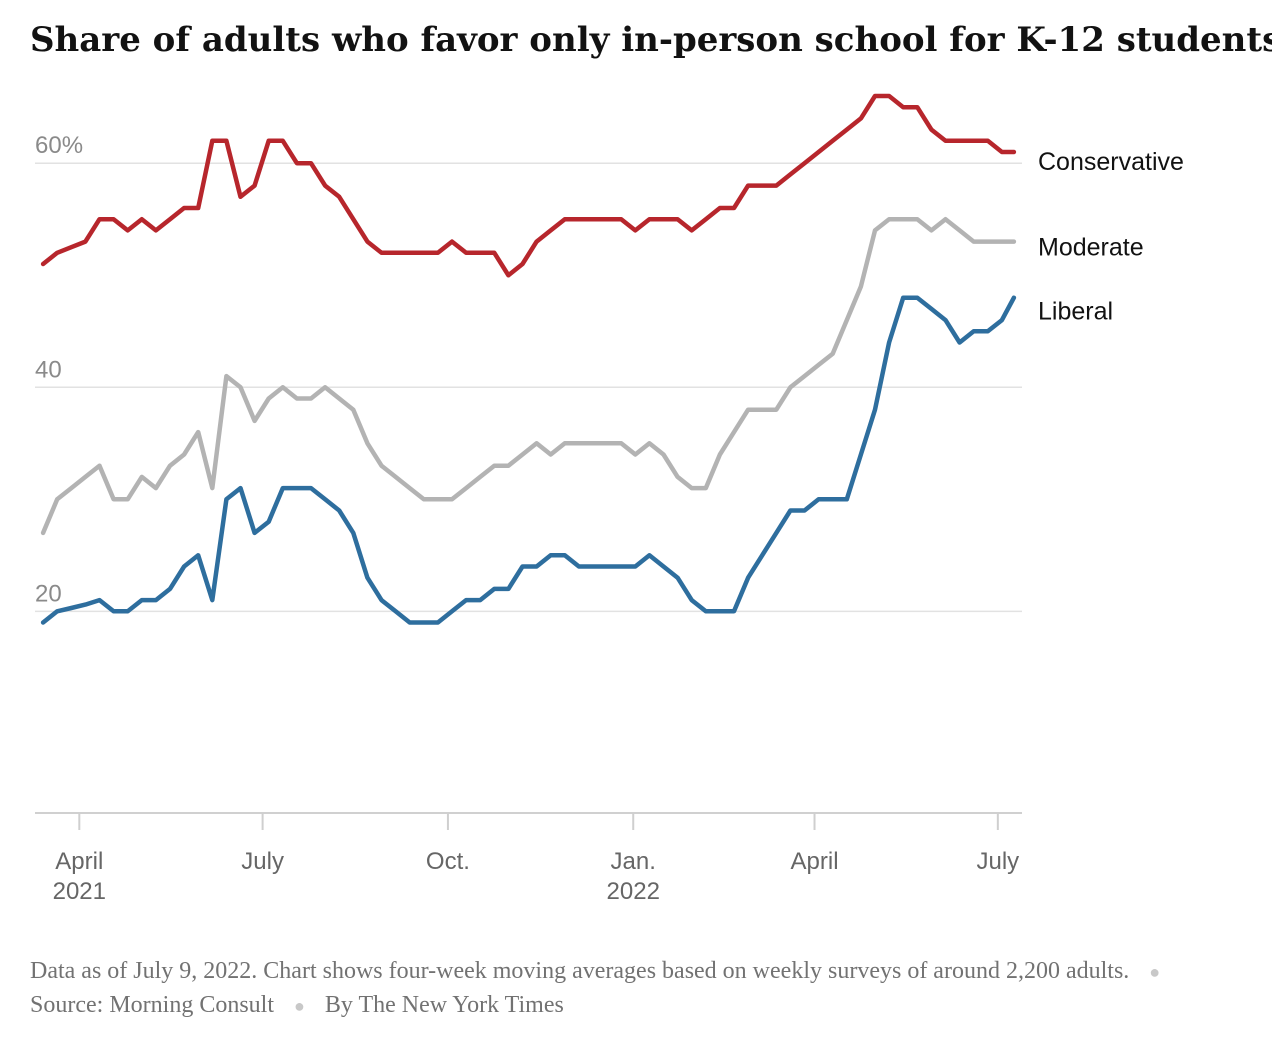 The width and height of the screenshot is (1272, 1048). Describe the element at coordinates (444, 1005) in the screenshot. I see `footnote-byline: By The New York Times` at that location.